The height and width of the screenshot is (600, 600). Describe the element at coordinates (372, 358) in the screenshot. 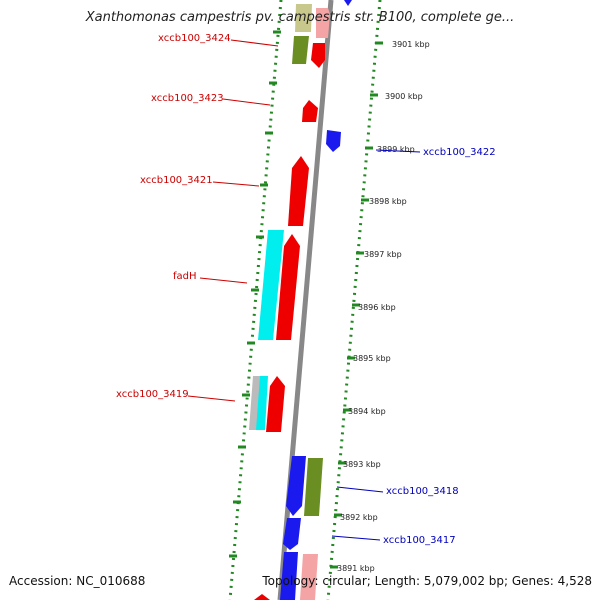

I see `position-label: 3895 kbp` at that location.